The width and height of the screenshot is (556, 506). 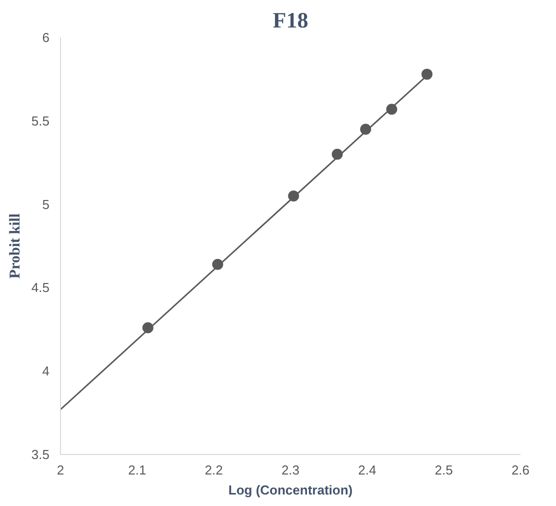 What do you see at coordinates (290, 470) in the screenshot?
I see `x-tick-label: 2.3` at bounding box center [290, 470].